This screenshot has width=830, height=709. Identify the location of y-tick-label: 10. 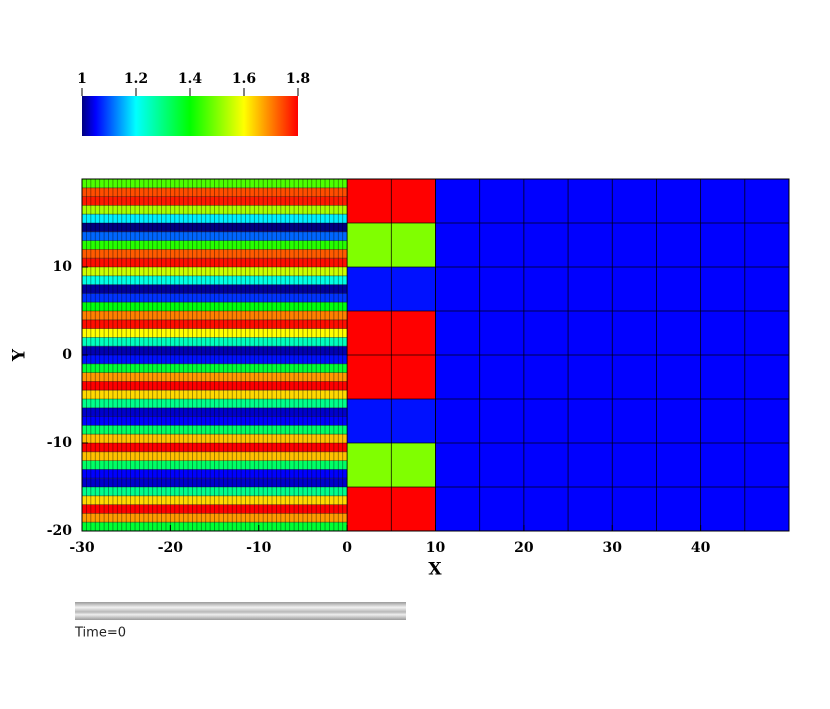
(63, 267).